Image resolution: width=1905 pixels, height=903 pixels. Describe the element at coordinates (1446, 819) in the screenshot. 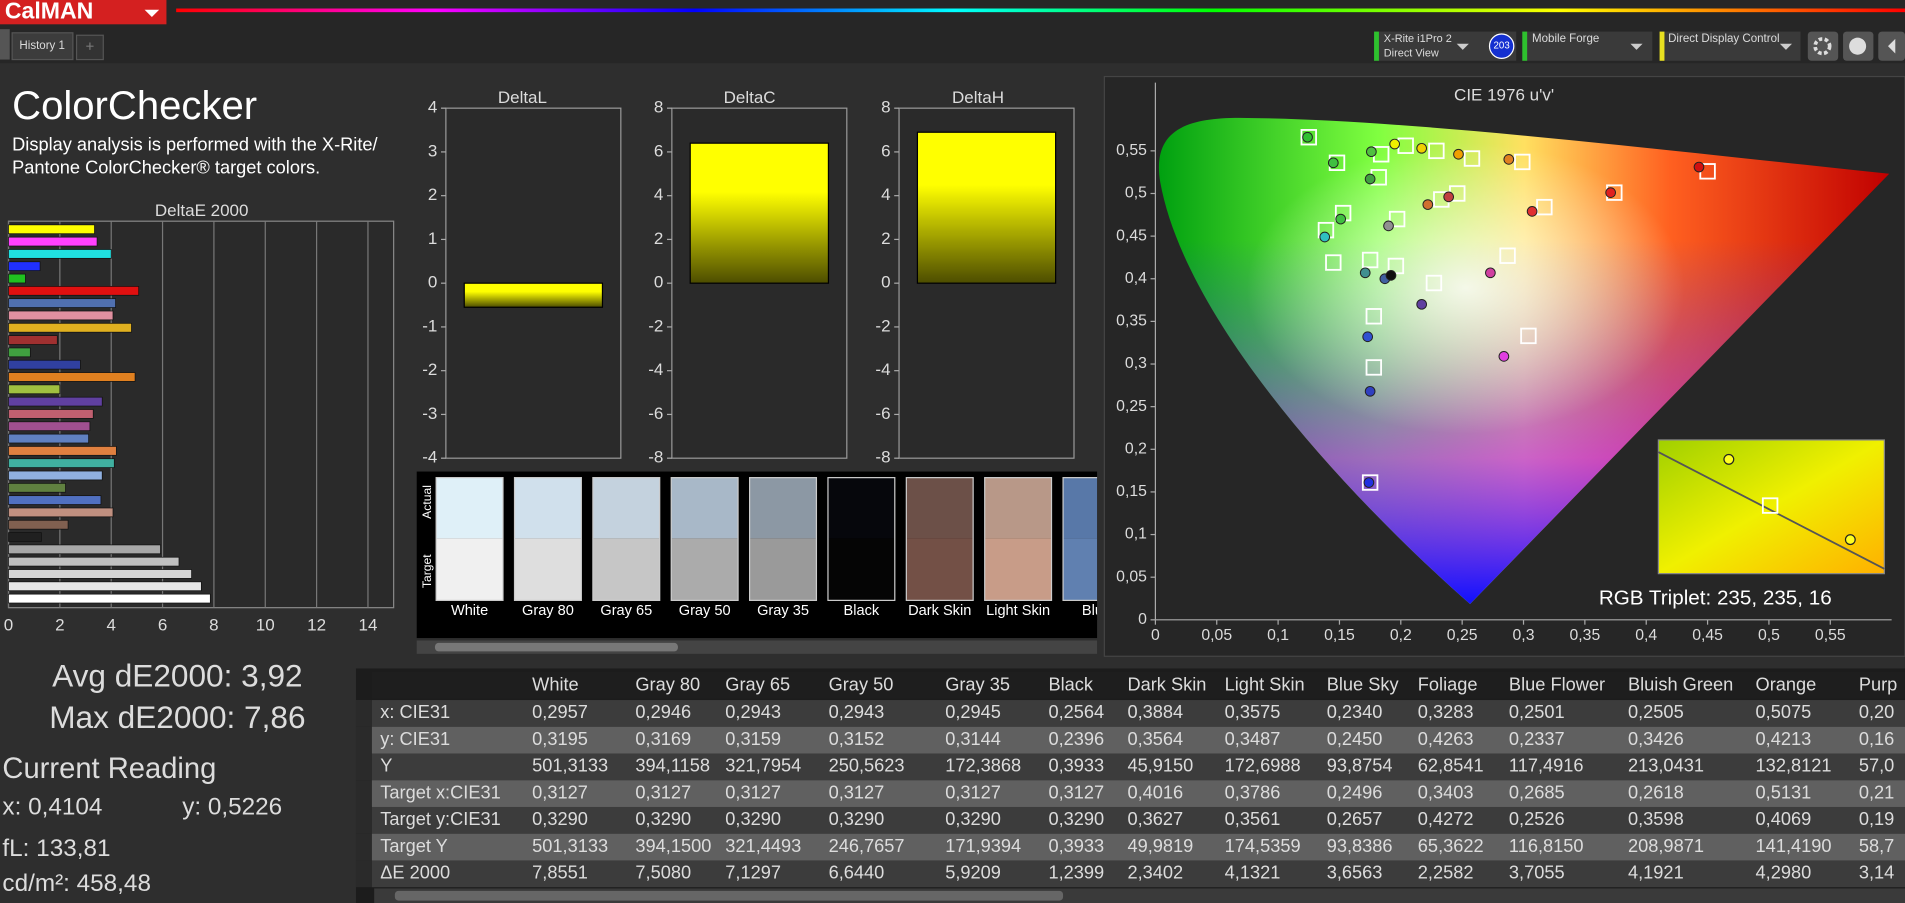

I see `table-cell: 0,4272` at that location.